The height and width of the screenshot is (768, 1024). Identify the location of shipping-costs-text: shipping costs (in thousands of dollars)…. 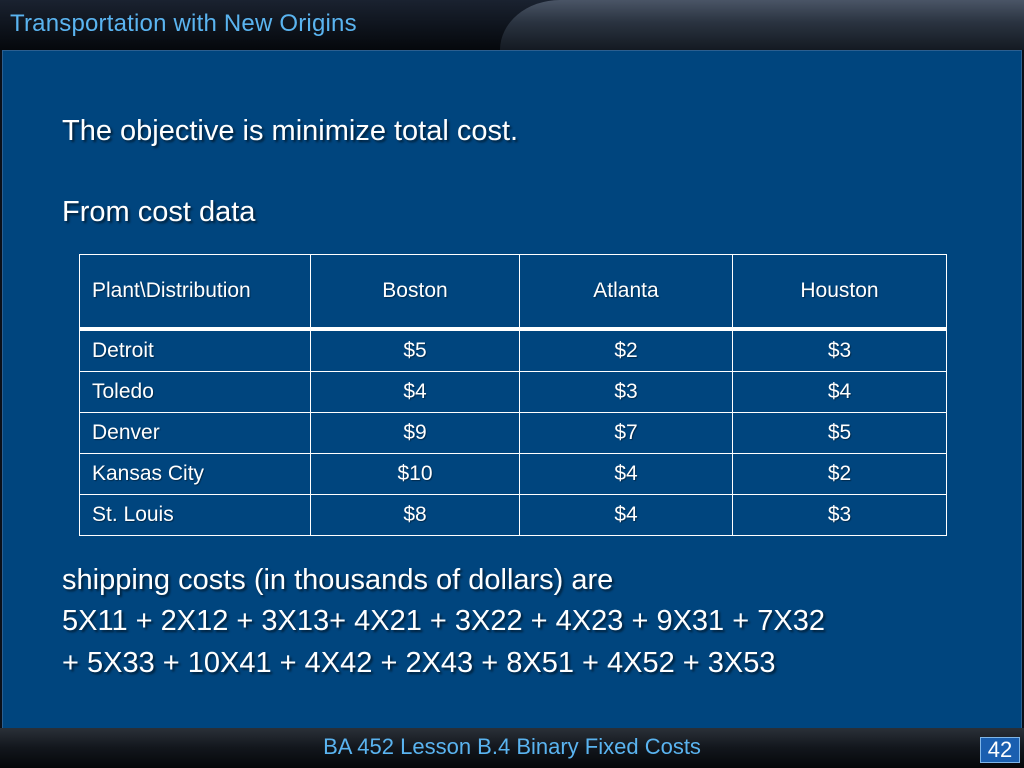
(338, 580).